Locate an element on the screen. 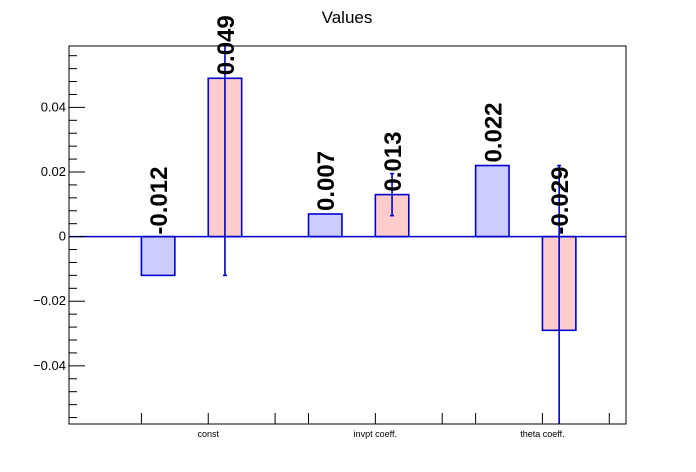 The width and height of the screenshot is (696, 472). data-label-0-2: 0.022 is located at coordinates (493, 132).